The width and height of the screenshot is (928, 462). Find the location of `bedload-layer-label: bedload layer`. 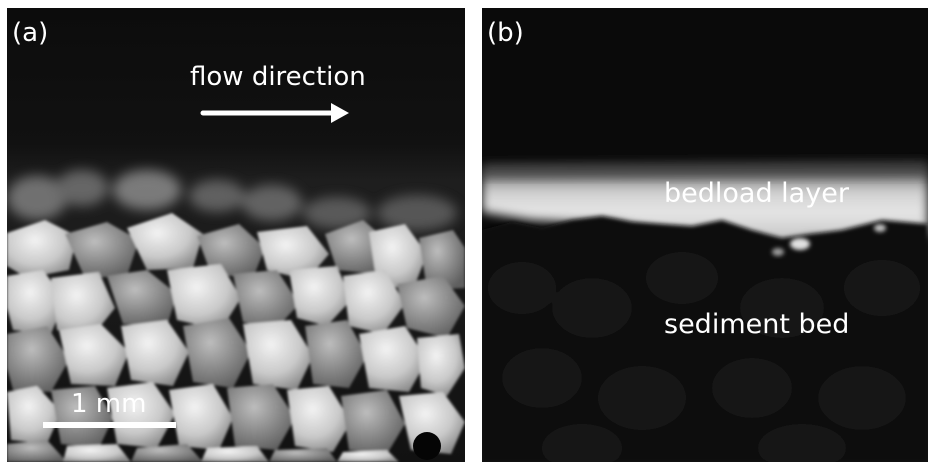

bedload-layer-label: bedload layer is located at coordinates (756, 193).